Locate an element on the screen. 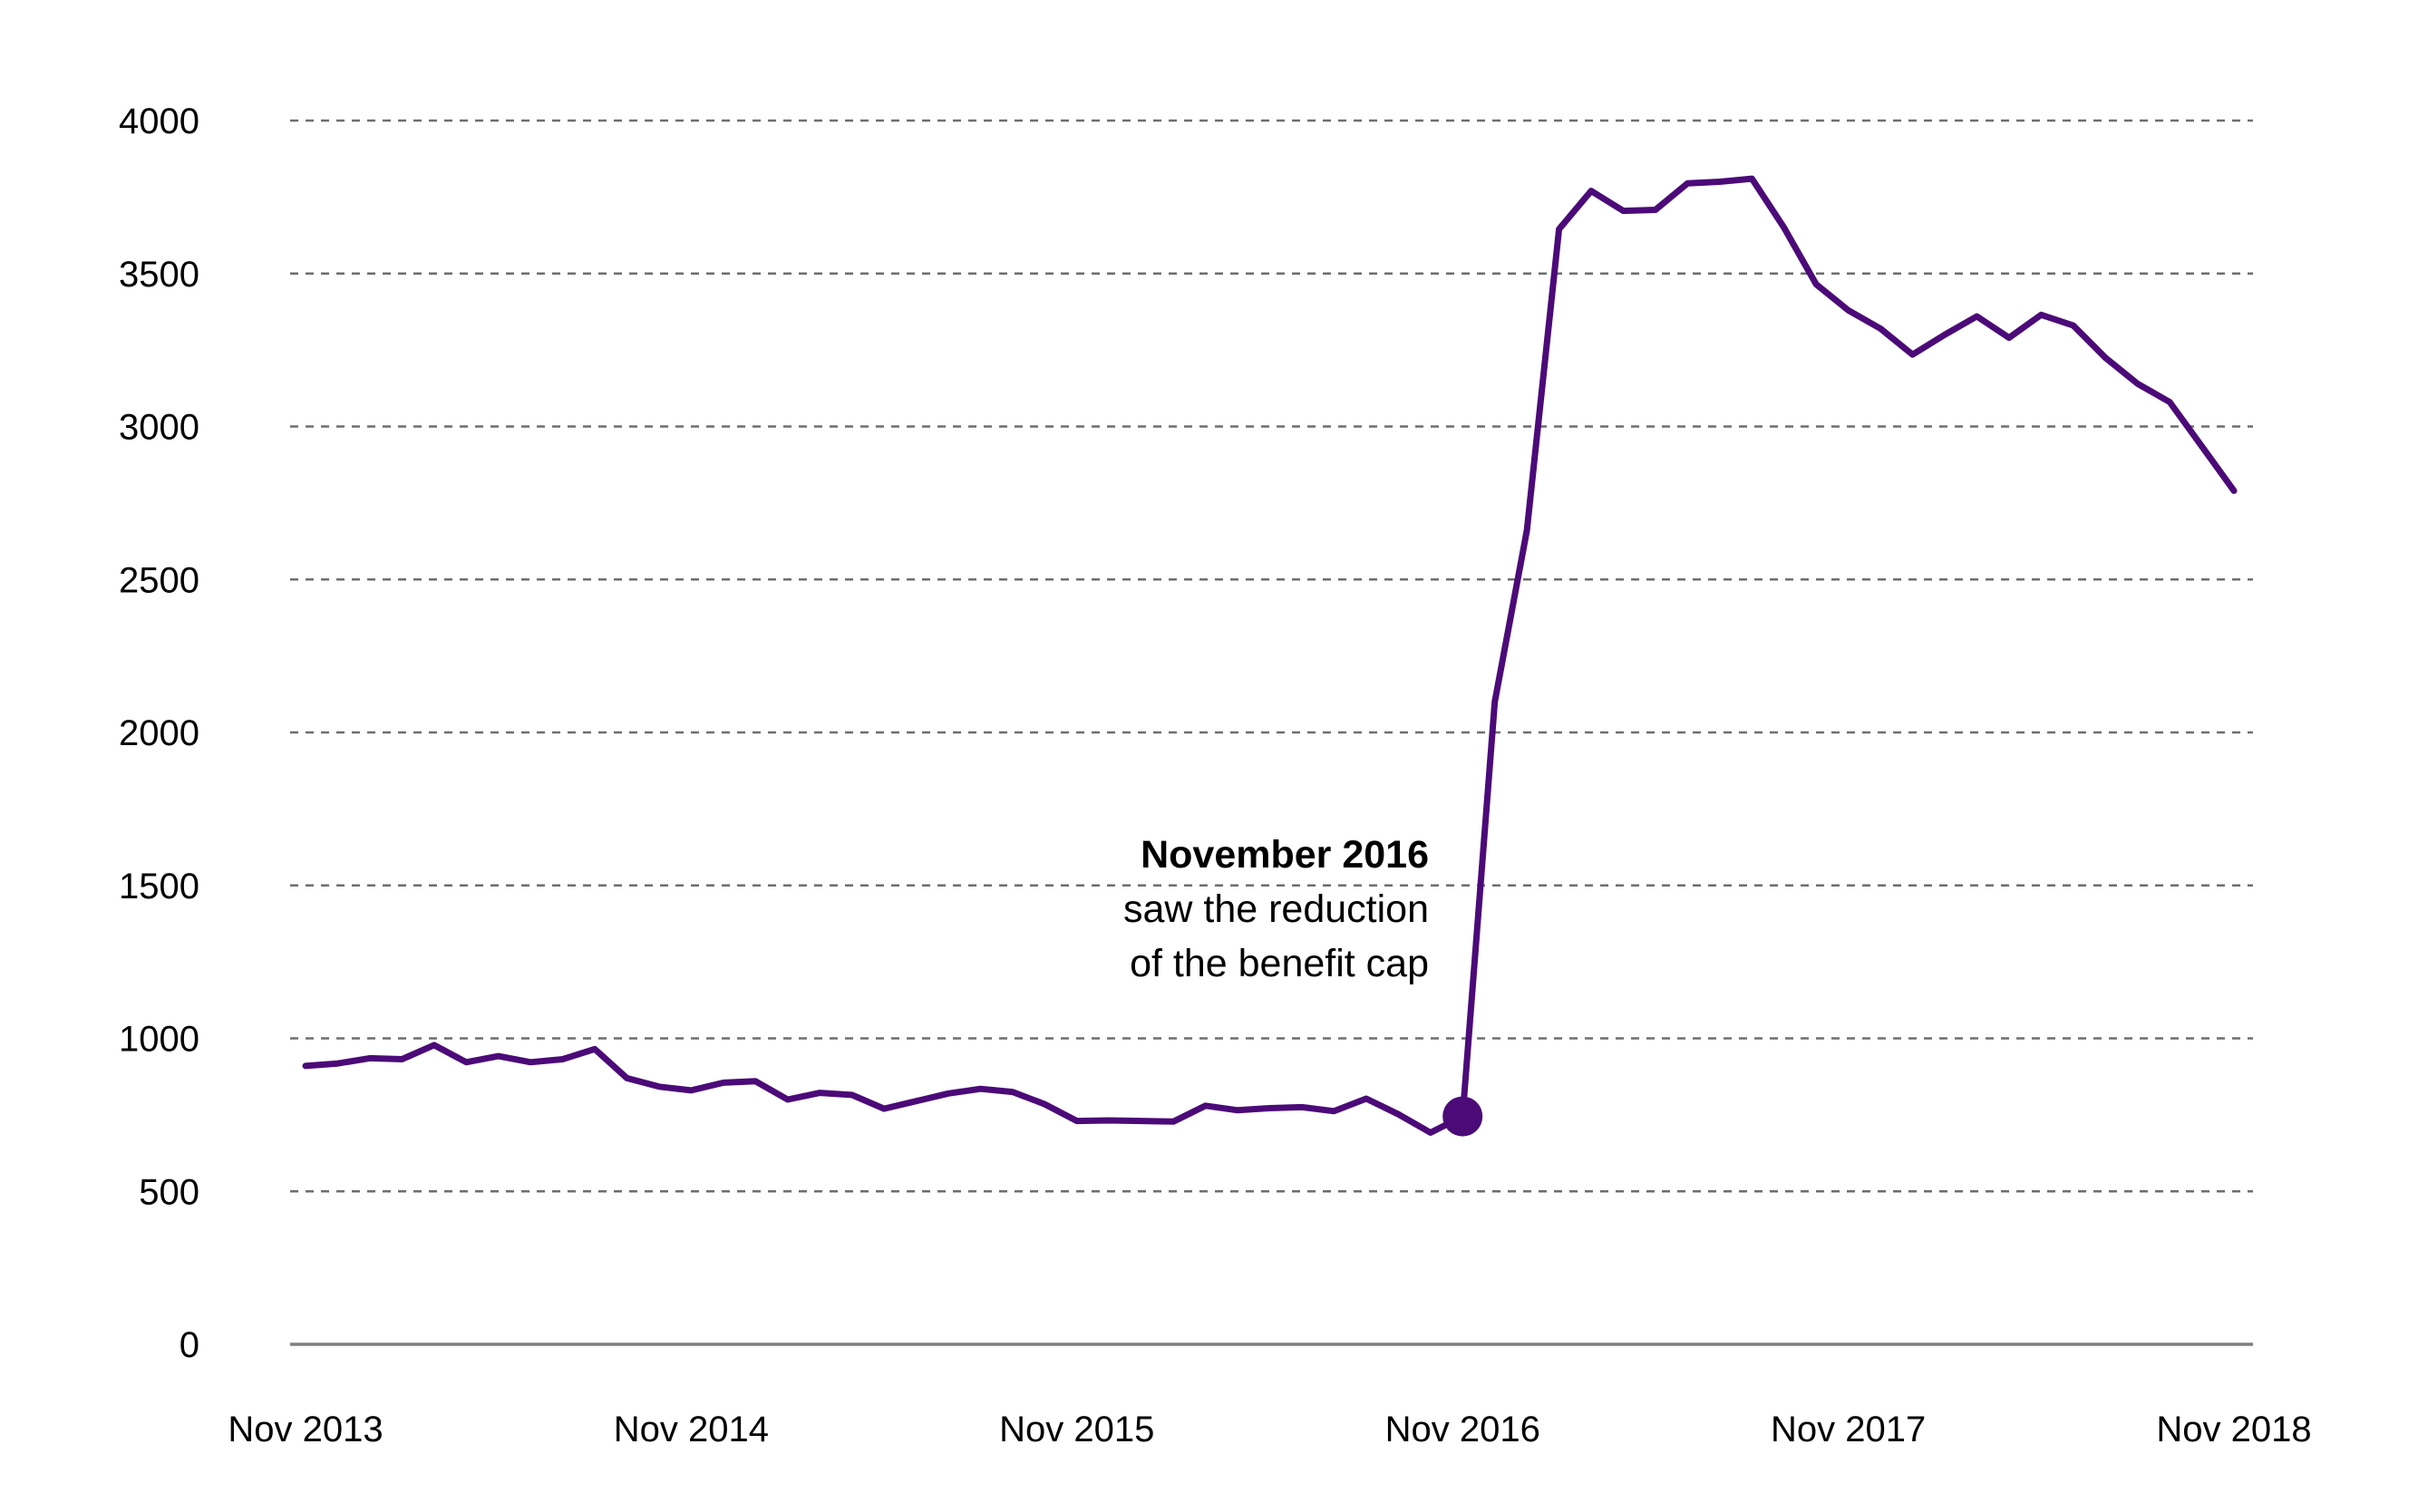 Image resolution: width=2418 pixels, height=1512 pixels. y-tick-label: 500 is located at coordinates (169, 1192).